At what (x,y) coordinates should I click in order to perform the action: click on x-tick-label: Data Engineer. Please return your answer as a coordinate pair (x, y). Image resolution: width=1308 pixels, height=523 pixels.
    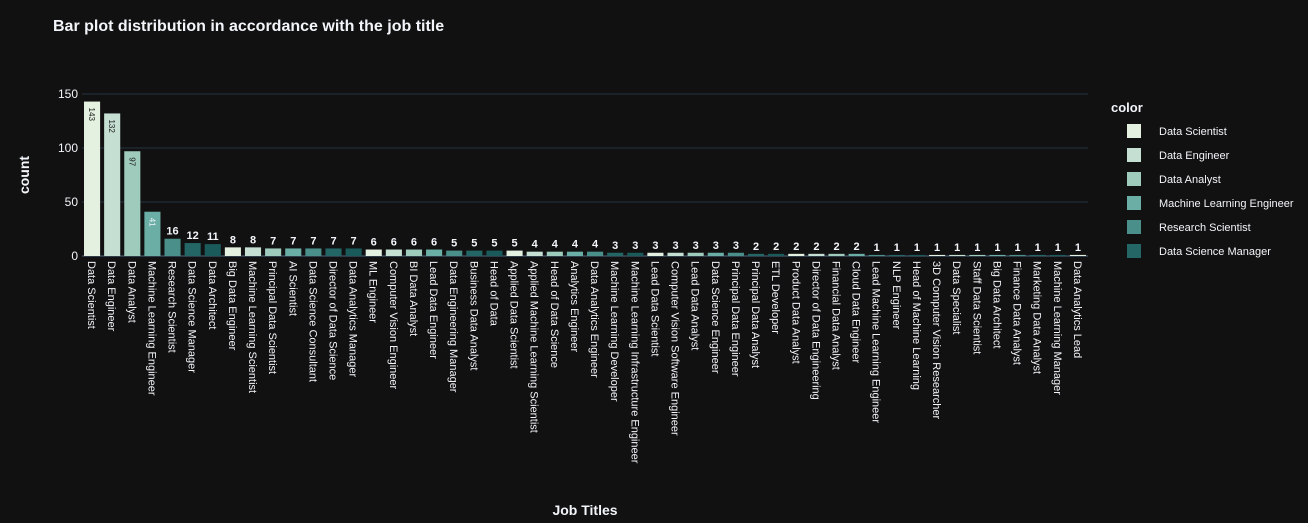
    Looking at the image, I should click on (111, 296).